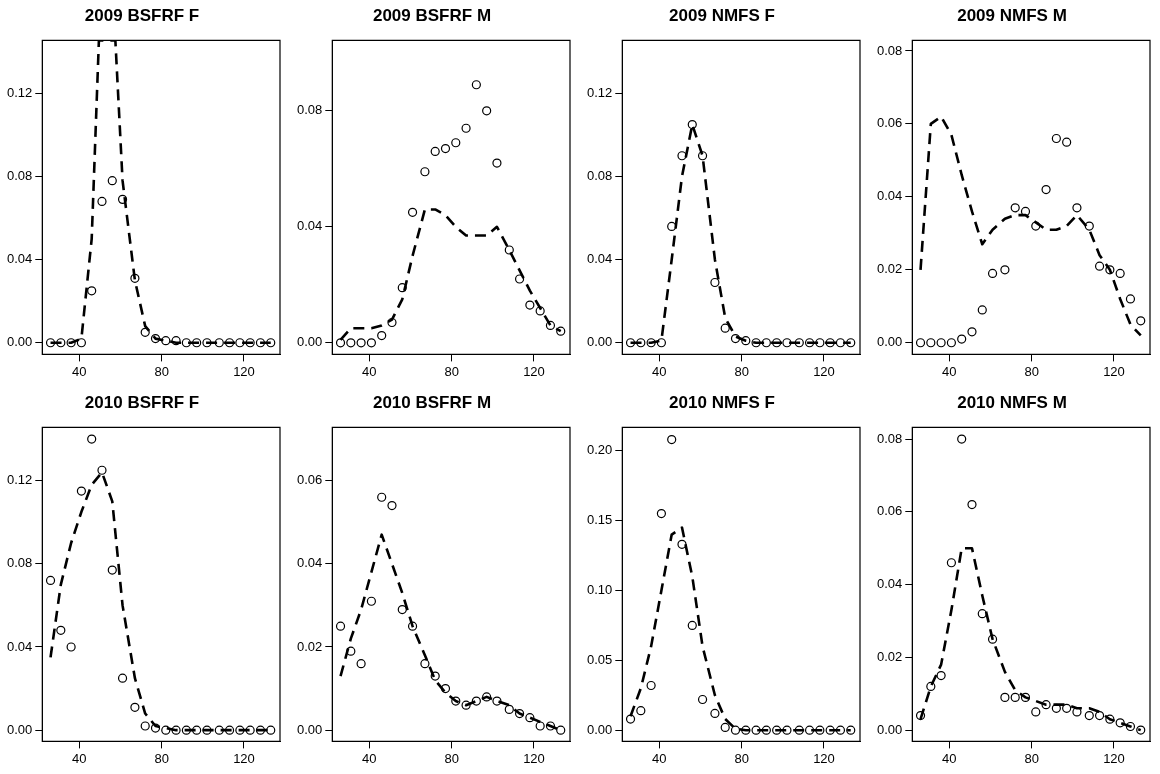 Image resolution: width=1160 pixels, height=774 pixels. What do you see at coordinates (599, 590) in the screenshot?
I see `y-tick-label: 0.10` at bounding box center [599, 590].